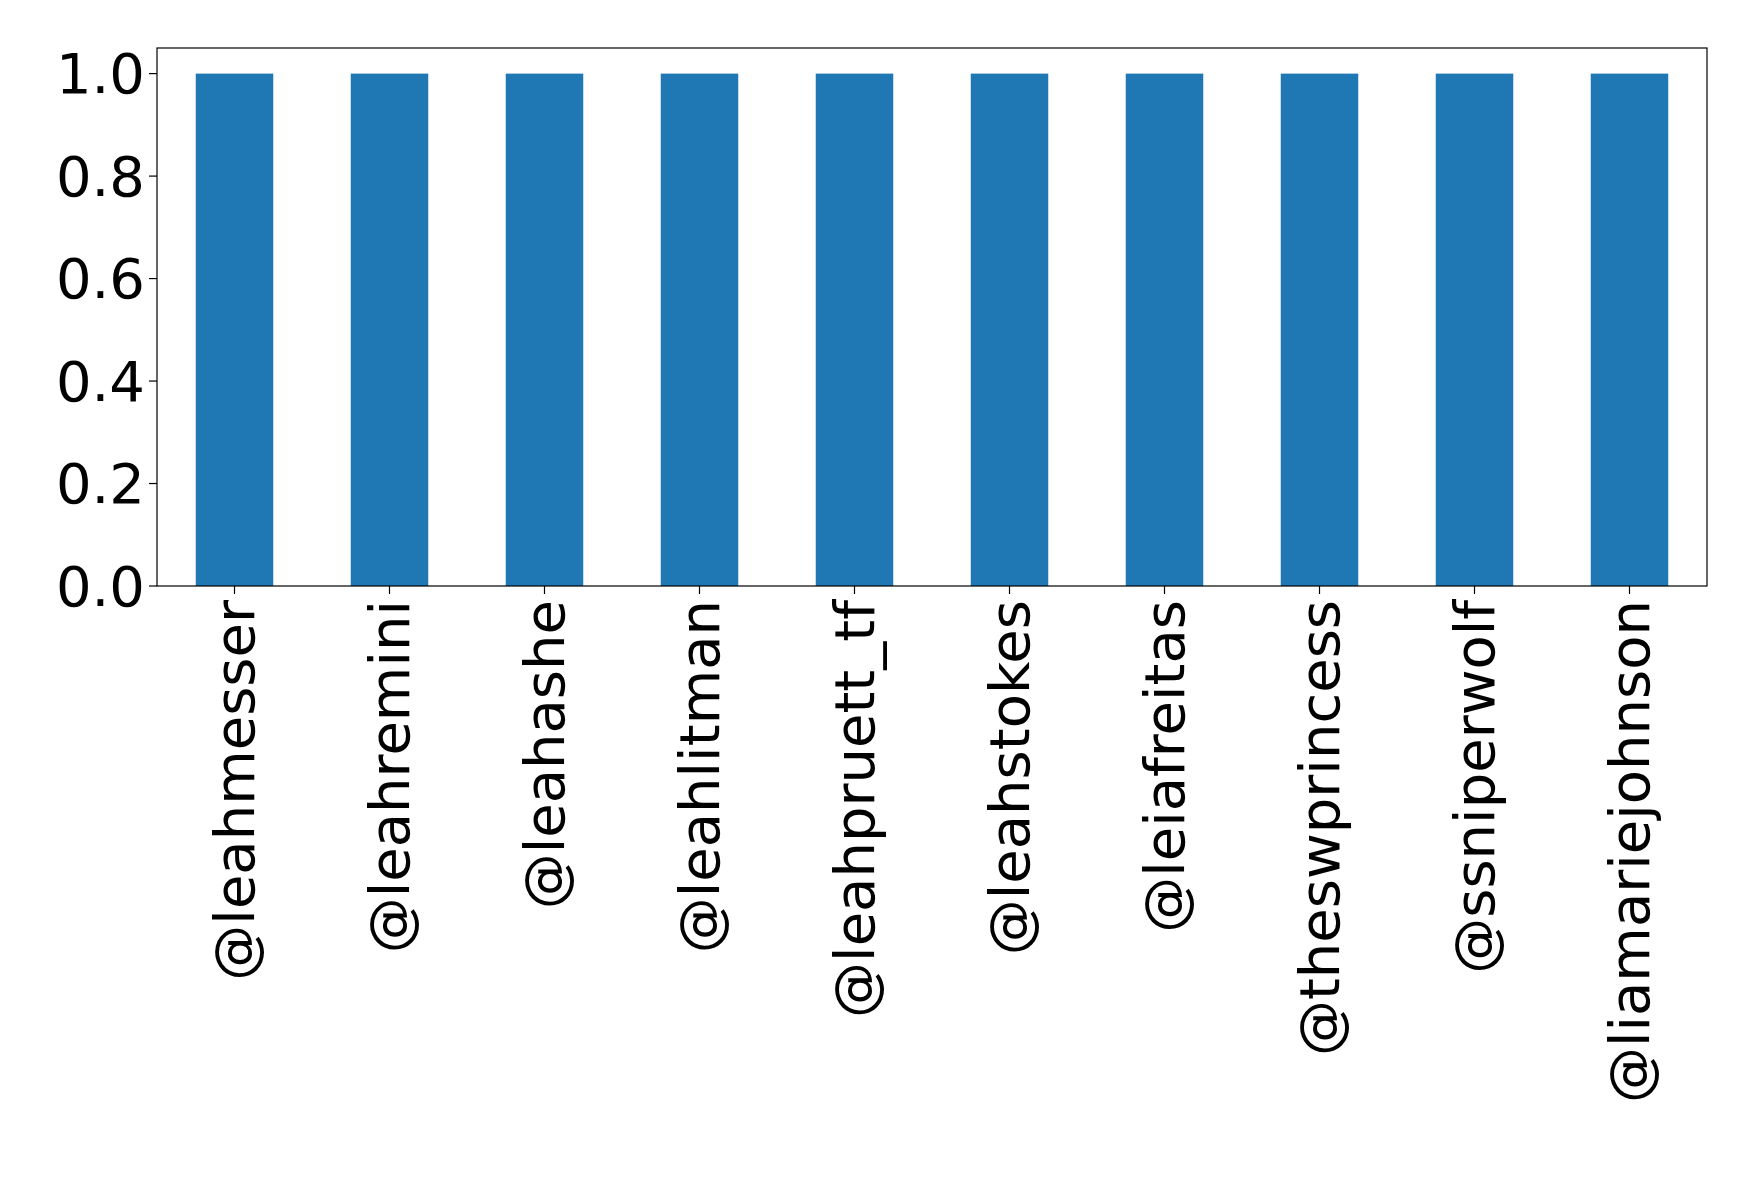 Image resolution: width=1739 pixels, height=1189 pixels. I want to click on x-tick-label: @liamariejohnson, so click(1630, 852).